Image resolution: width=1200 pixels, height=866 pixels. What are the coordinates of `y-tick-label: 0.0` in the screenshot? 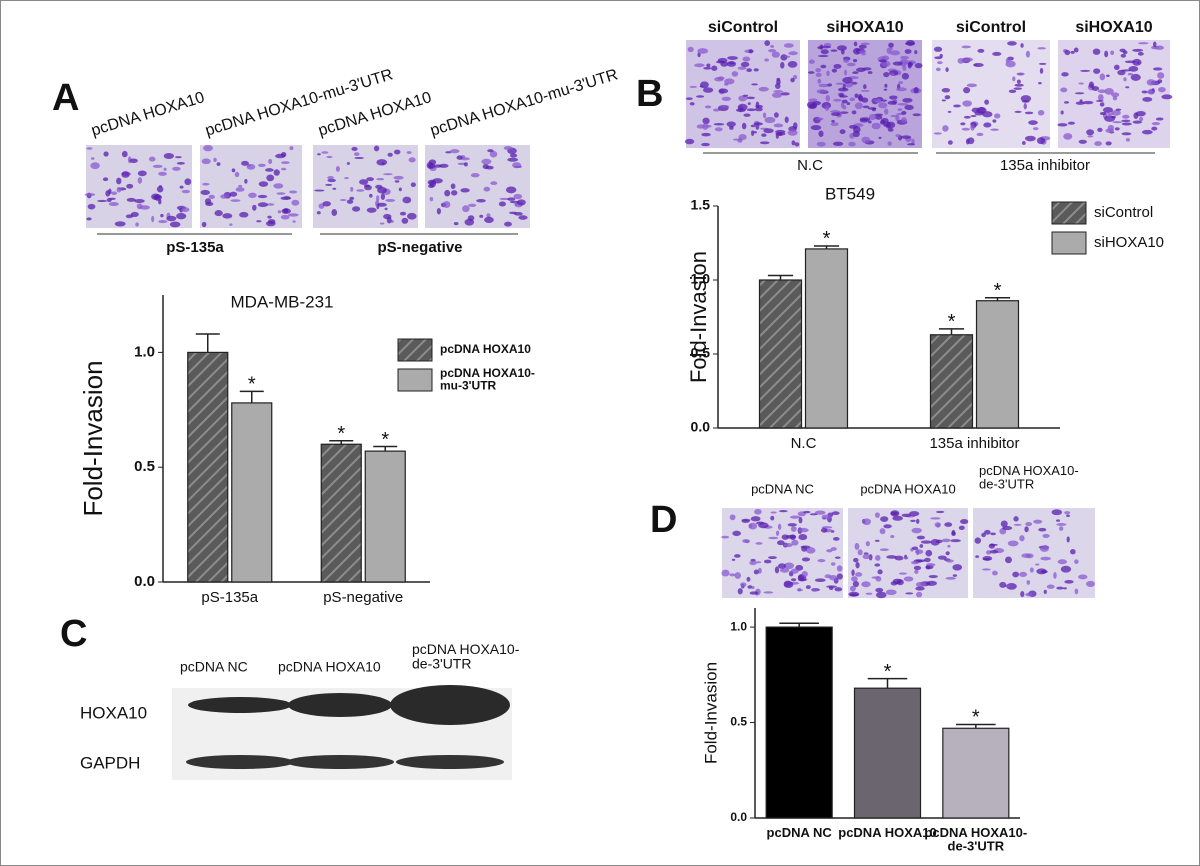 It's located at (738, 817).